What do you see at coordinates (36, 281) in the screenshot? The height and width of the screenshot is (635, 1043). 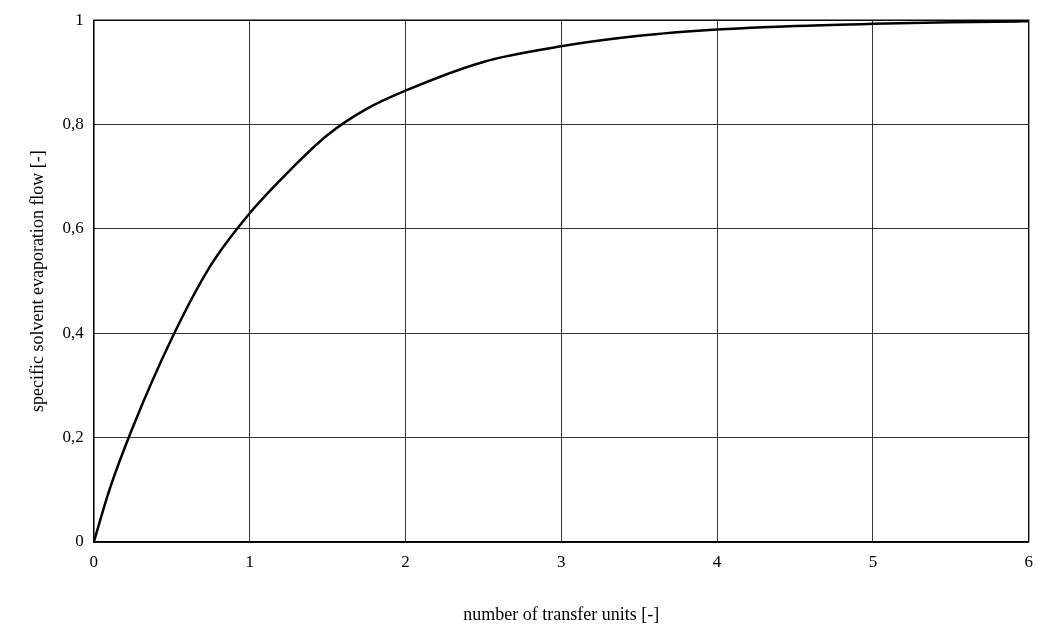 I see `y-axis-title: specific solvent evaporation flow [-]` at bounding box center [36, 281].